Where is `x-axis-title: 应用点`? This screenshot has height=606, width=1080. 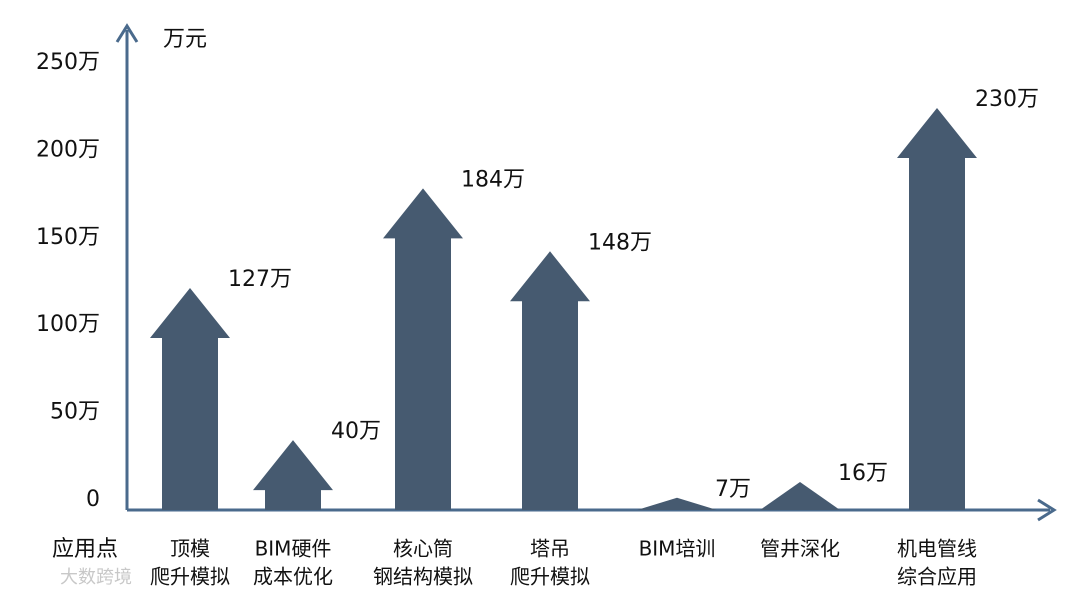
x-axis-title: 应用点 is located at coordinates (85, 549).